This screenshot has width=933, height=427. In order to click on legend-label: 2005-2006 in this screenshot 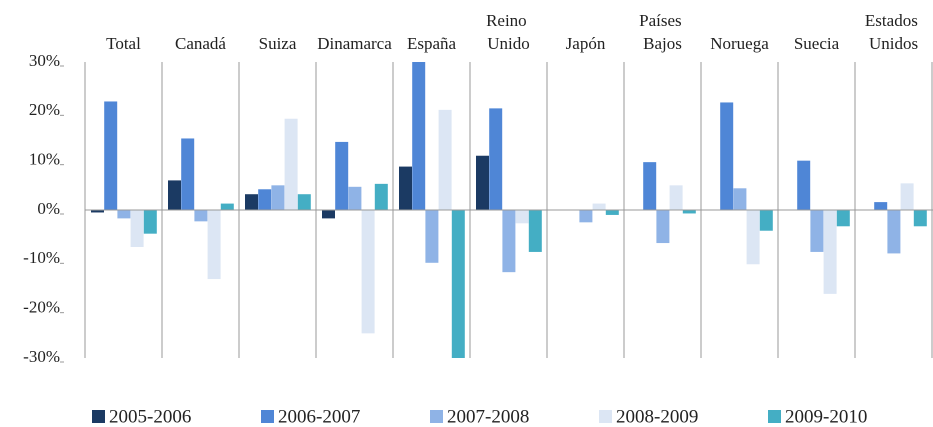, I will do `click(150, 416)`.